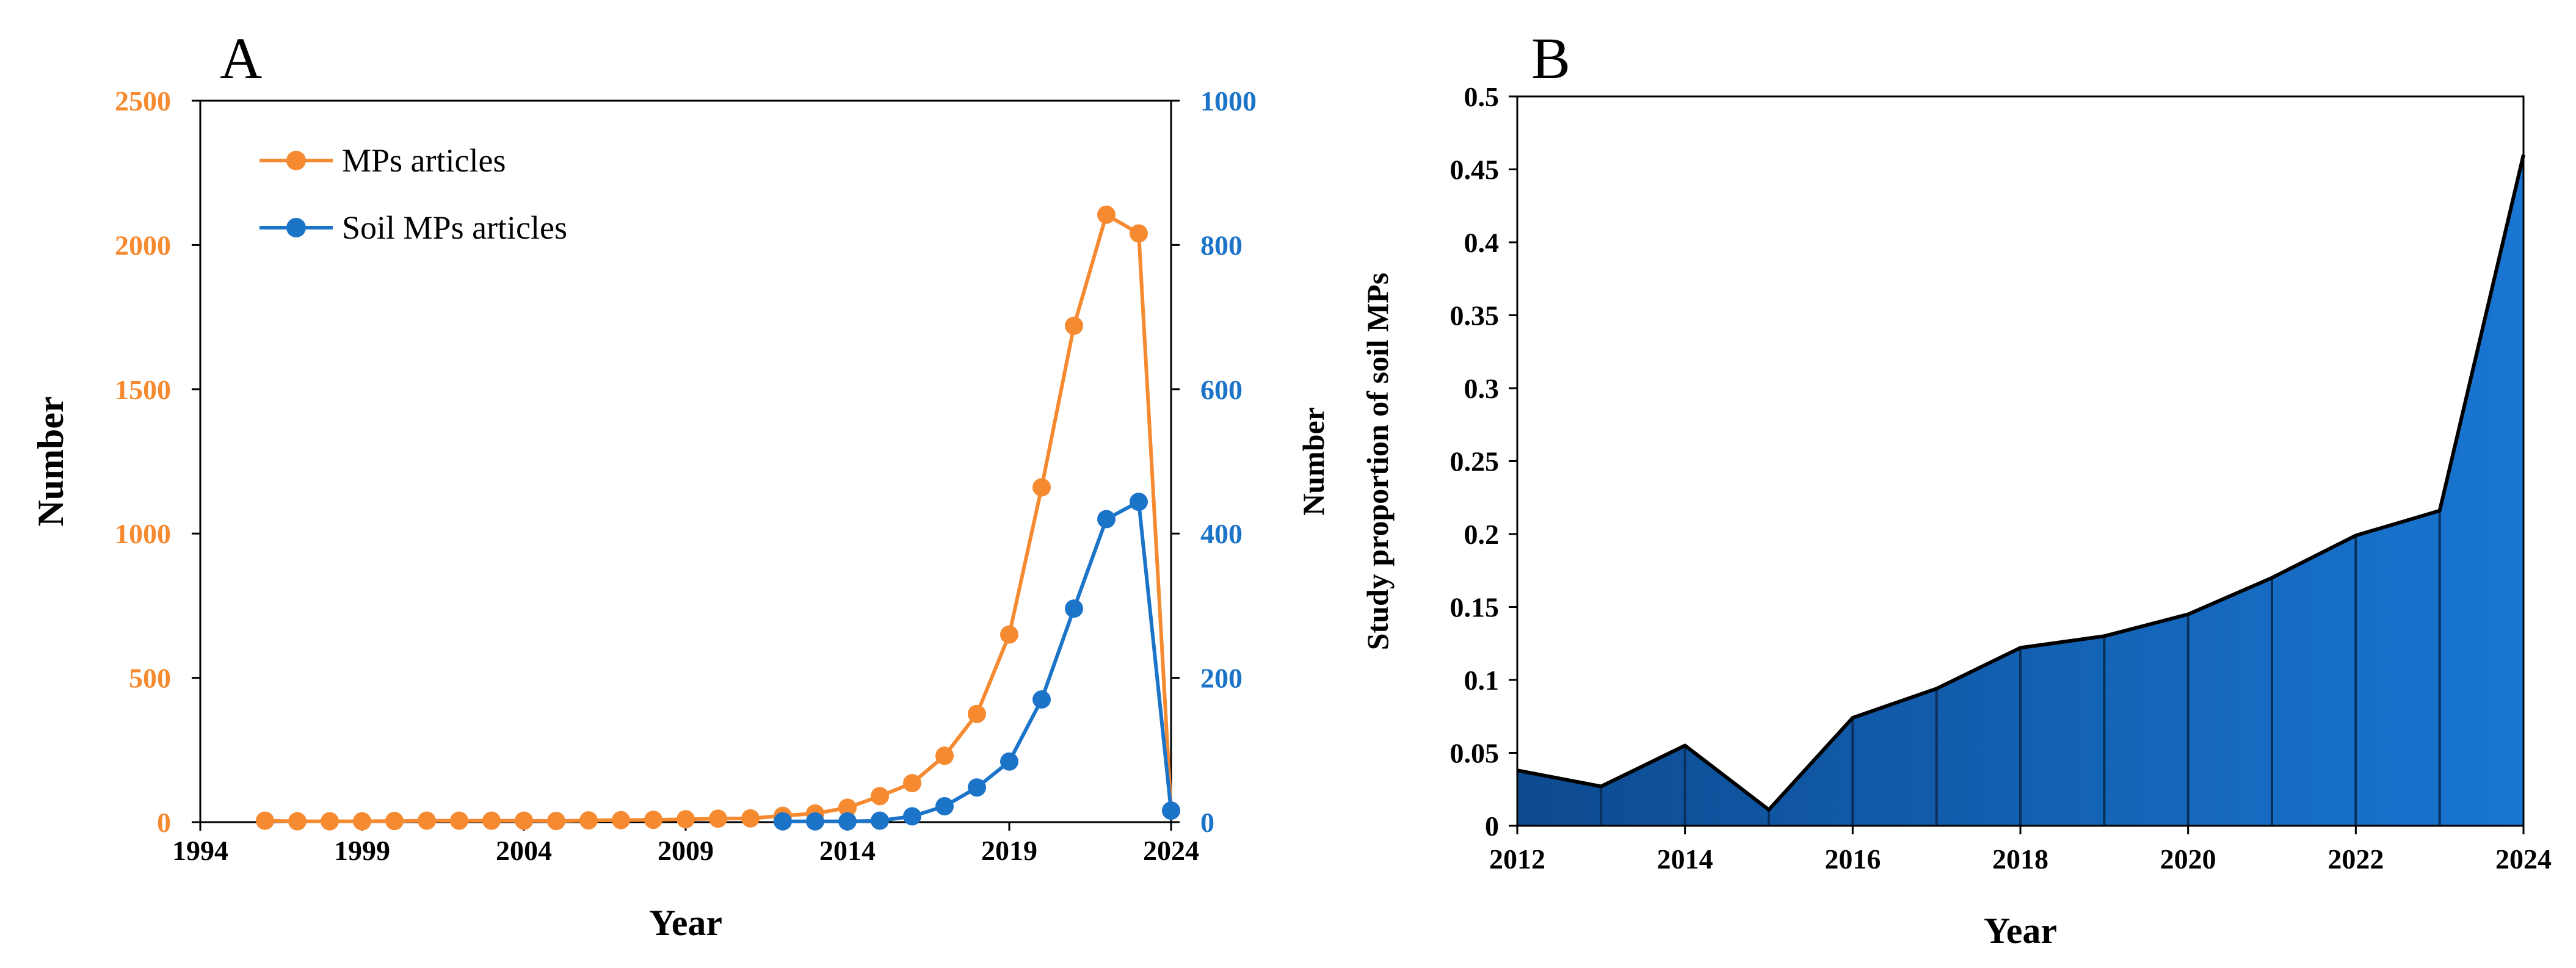 Image resolution: width=2576 pixels, height=968 pixels. I want to click on x-tick-label: 2004, so click(524, 850).